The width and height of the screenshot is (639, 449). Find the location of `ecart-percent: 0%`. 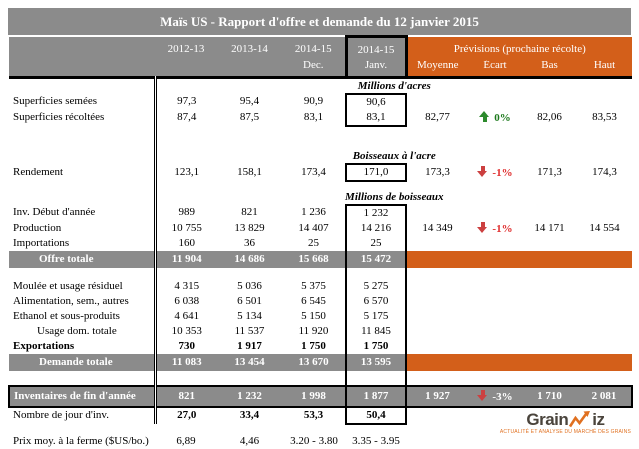

ecart-percent: 0% is located at coordinates (502, 118).